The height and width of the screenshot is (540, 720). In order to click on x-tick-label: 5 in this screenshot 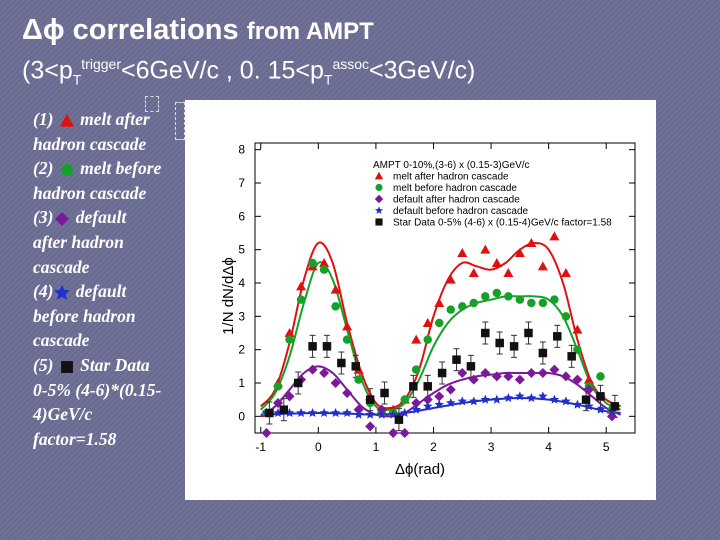, I will do `click(606, 447)`.